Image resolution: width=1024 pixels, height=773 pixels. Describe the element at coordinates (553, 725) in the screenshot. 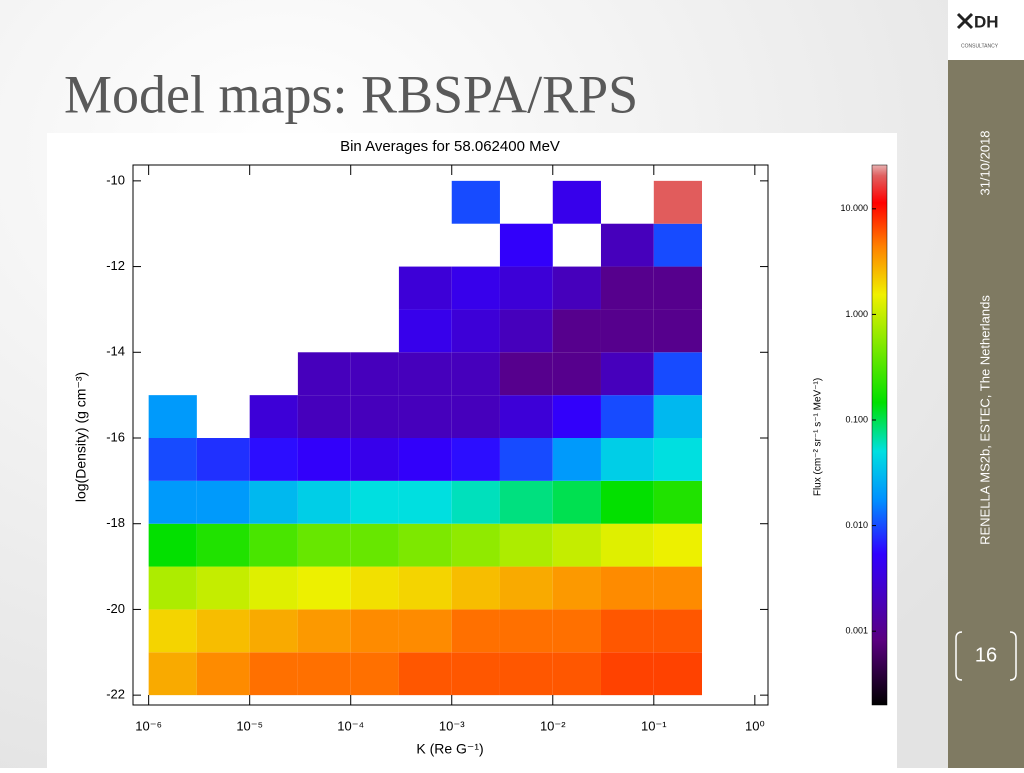

I see `x-tick-label: 10⁻²` at that location.